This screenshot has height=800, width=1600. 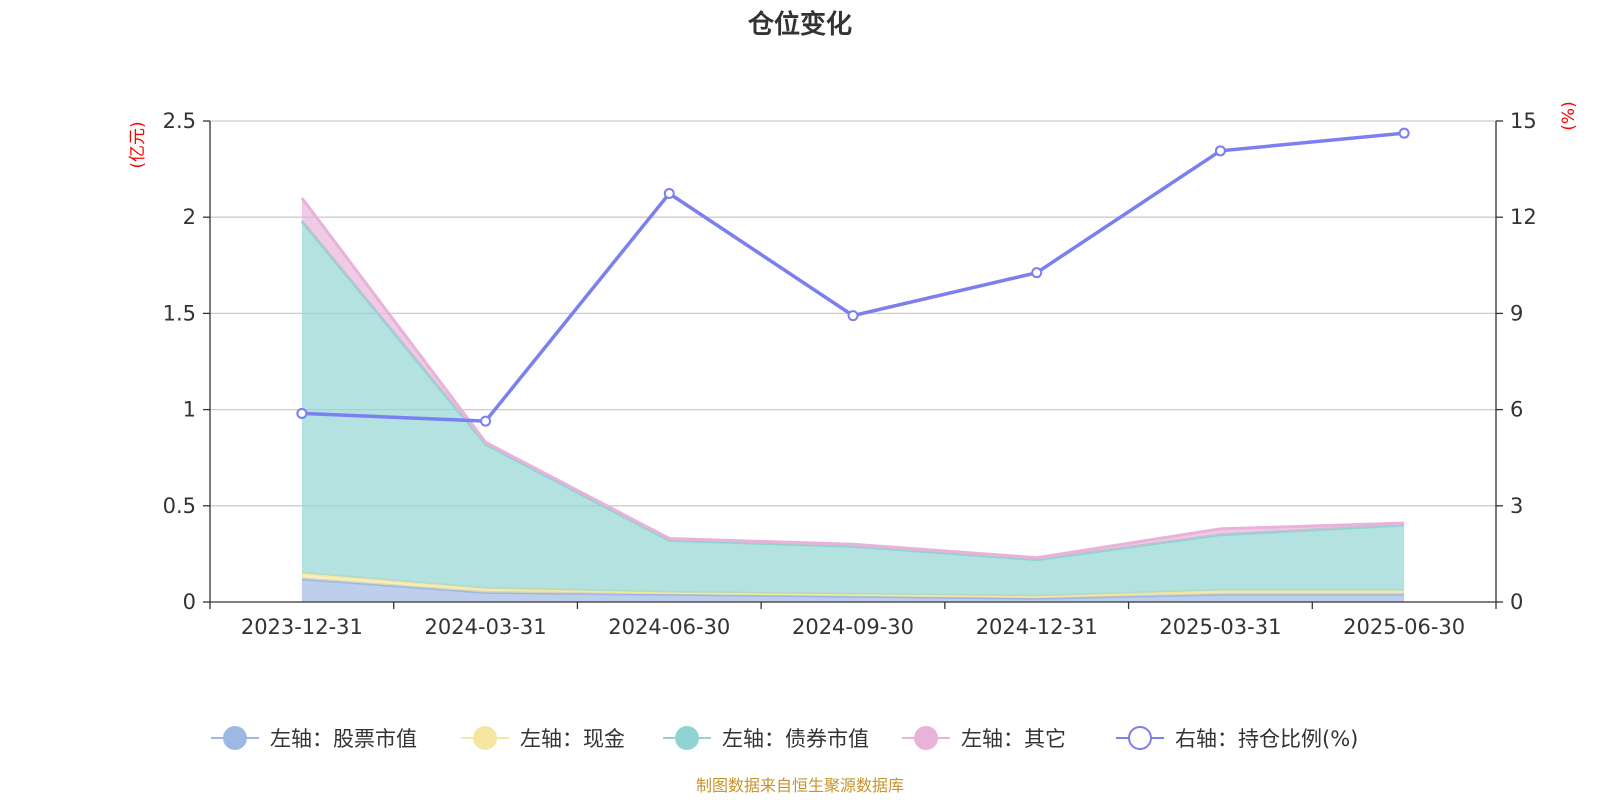 What do you see at coordinates (302, 627) in the screenshot?
I see `x-axis-tick-label: 2023-12-31` at bounding box center [302, 627].